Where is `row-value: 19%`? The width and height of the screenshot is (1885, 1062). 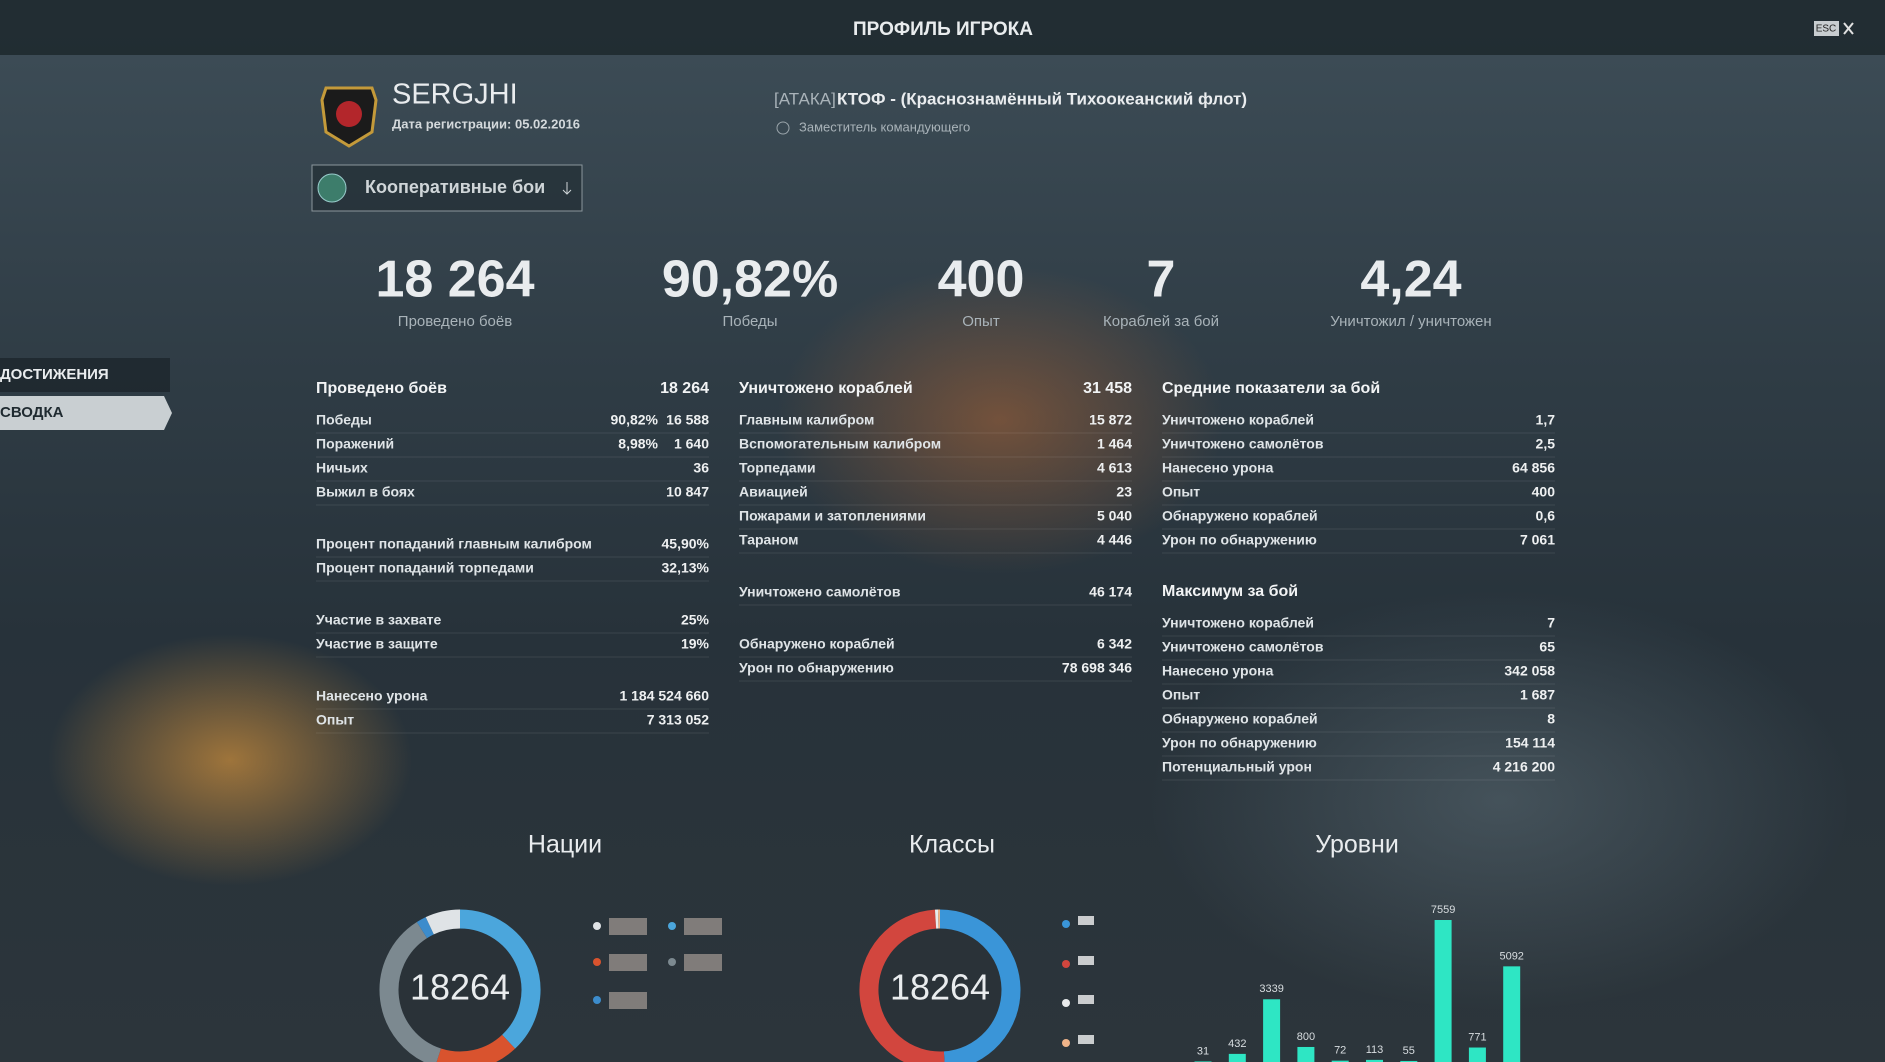
row-value: 19% is located at coordinates (695, 644).